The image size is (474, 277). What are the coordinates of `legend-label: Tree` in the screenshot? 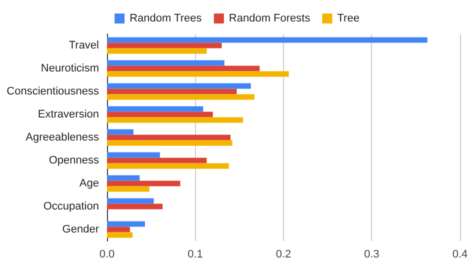 It's located at (348, 18).